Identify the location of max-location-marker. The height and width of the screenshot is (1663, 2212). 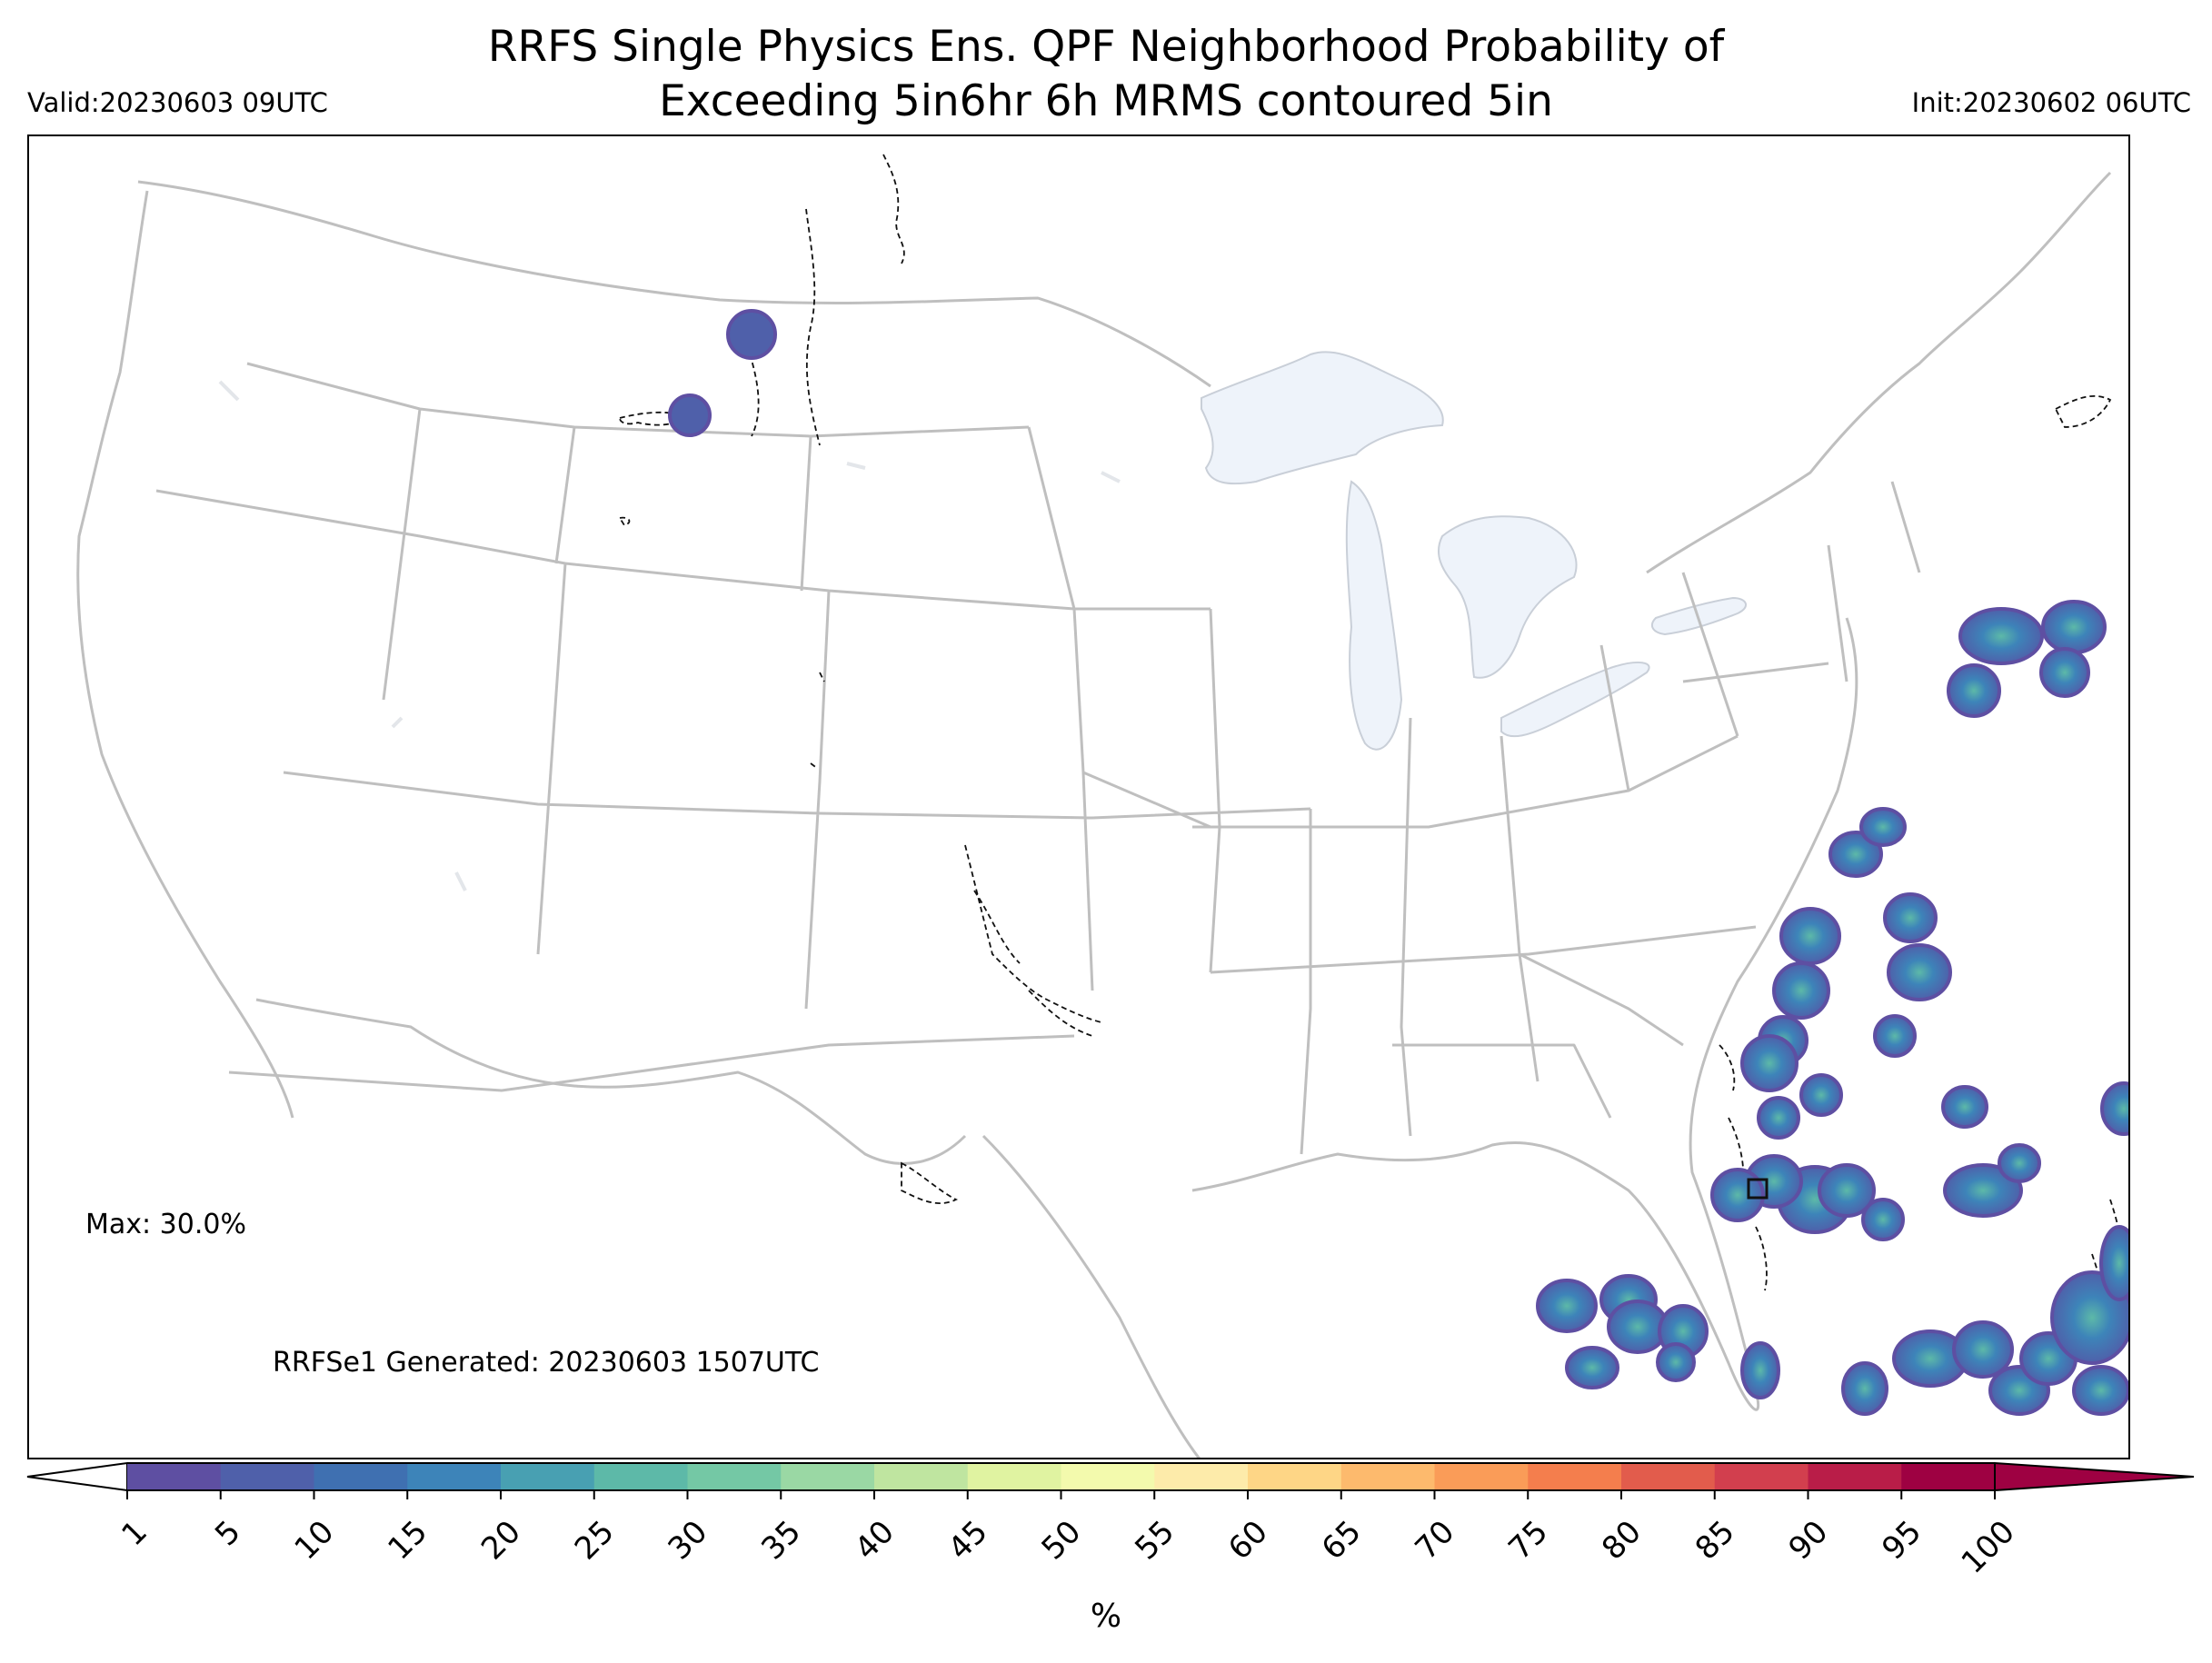
(1758, 1189).